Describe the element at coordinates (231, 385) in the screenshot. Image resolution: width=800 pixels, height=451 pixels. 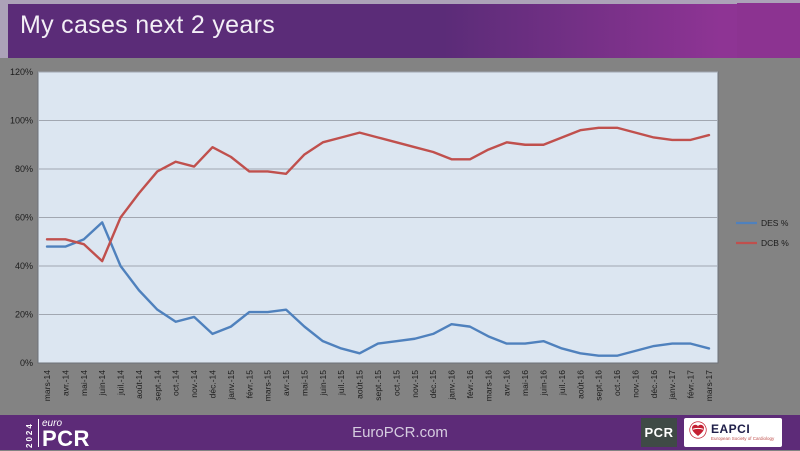
I see `x-tick-label: janv.-15` at that location.